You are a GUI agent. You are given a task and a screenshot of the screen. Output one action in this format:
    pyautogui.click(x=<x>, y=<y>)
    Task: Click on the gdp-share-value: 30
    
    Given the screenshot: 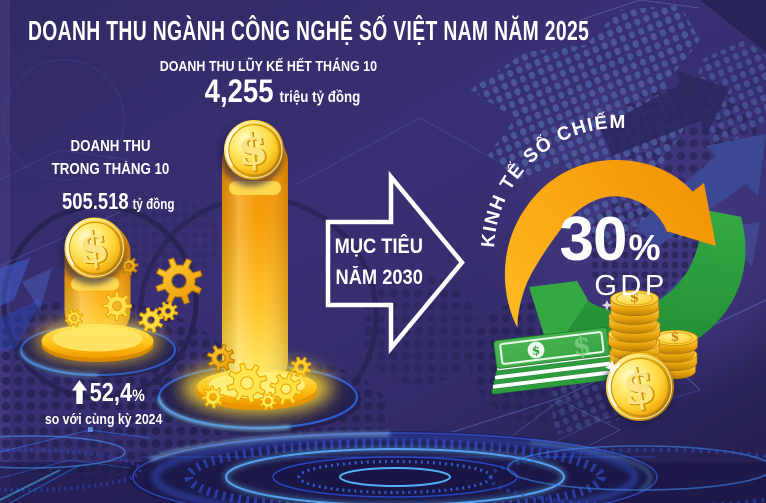 What is the action you would take?
    pyautogui.click(x=593, y=239)
    